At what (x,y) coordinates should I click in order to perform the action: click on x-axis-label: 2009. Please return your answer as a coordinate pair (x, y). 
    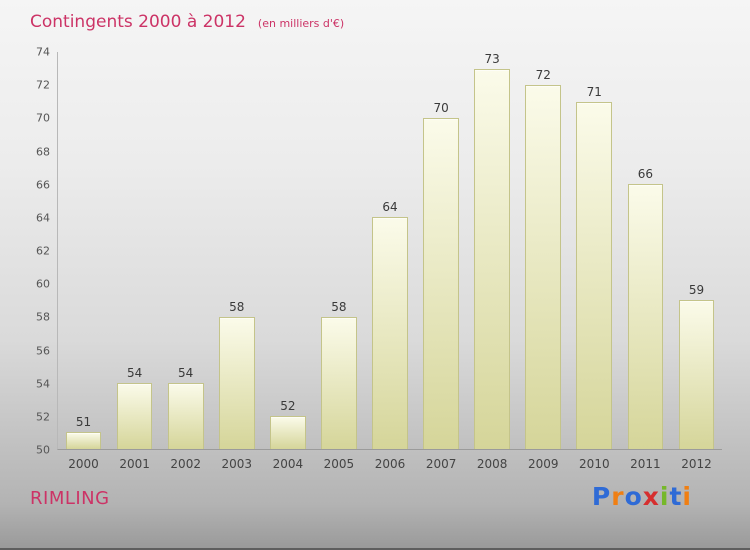
    Looking at the image, I should click on (543, 464).